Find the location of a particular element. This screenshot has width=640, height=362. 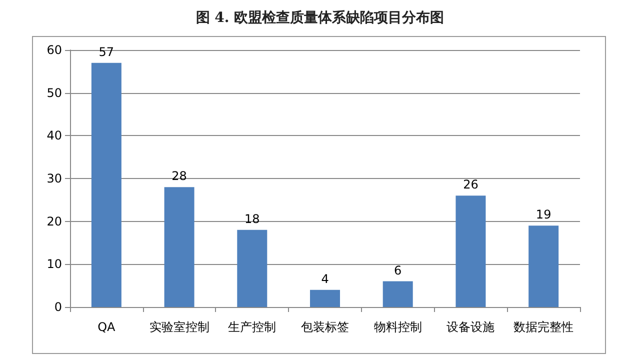

y-tick-label: 60 is located at coordinates (54, 50).